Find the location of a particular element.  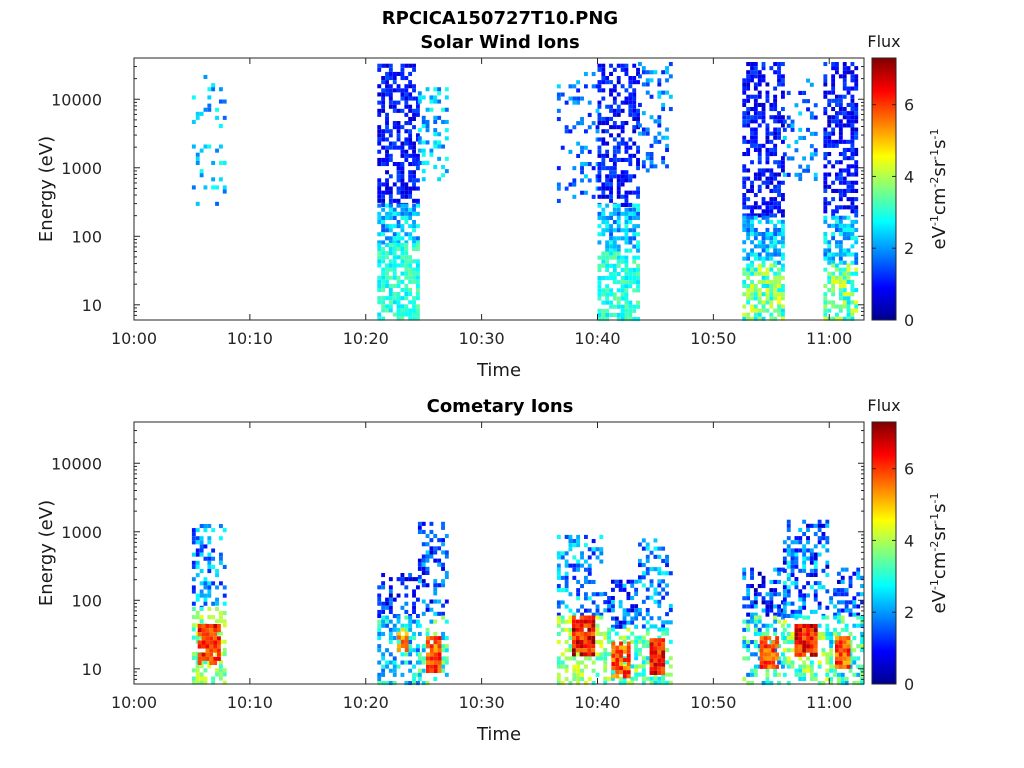

colorbar-tick-label: 2 is located at coordinates (909, 612).